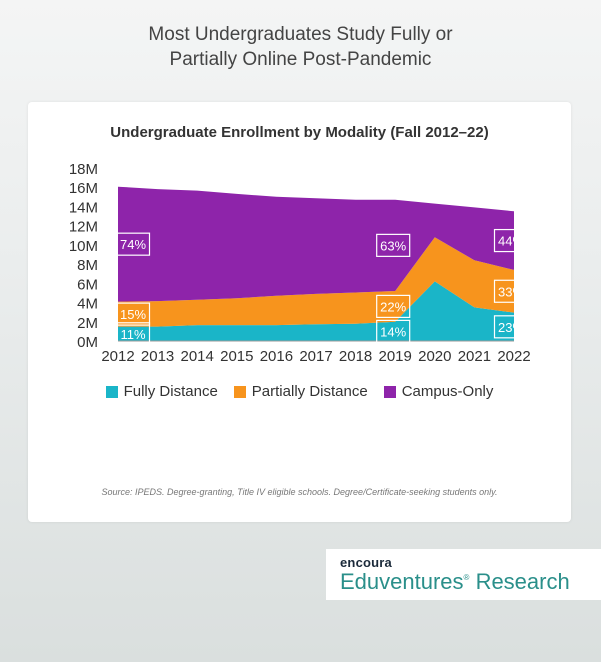 The image size is (601, 662). Describe the element at coordinates (315, 356) in the screenshot. I see `x-tick-label: 2017` at that location.